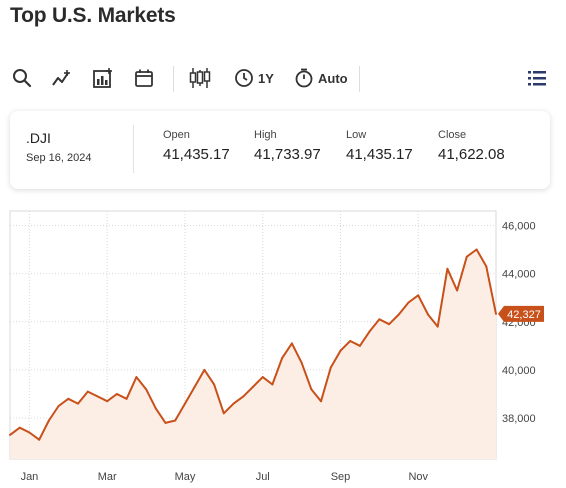 Image resolution: width=566 pixels, height=488 pixels. Describe the element at coordinates (196, 154) in the screenshot. I see `open-value: 41,435.17` at that location.